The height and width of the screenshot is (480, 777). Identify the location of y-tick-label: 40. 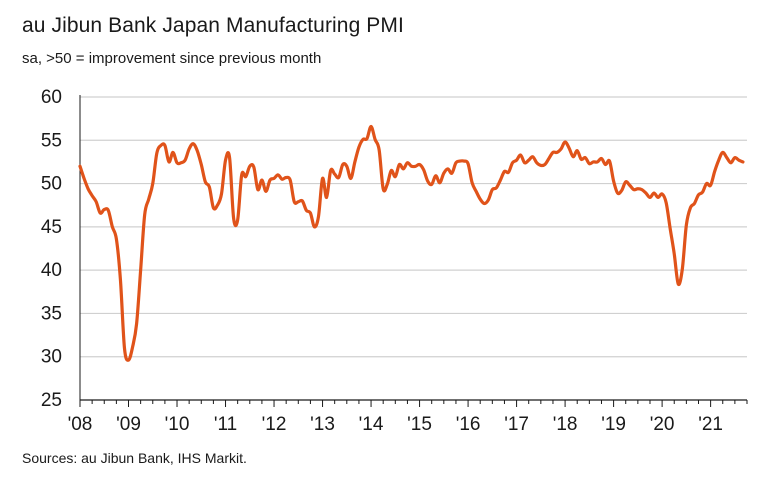
(51, 270).